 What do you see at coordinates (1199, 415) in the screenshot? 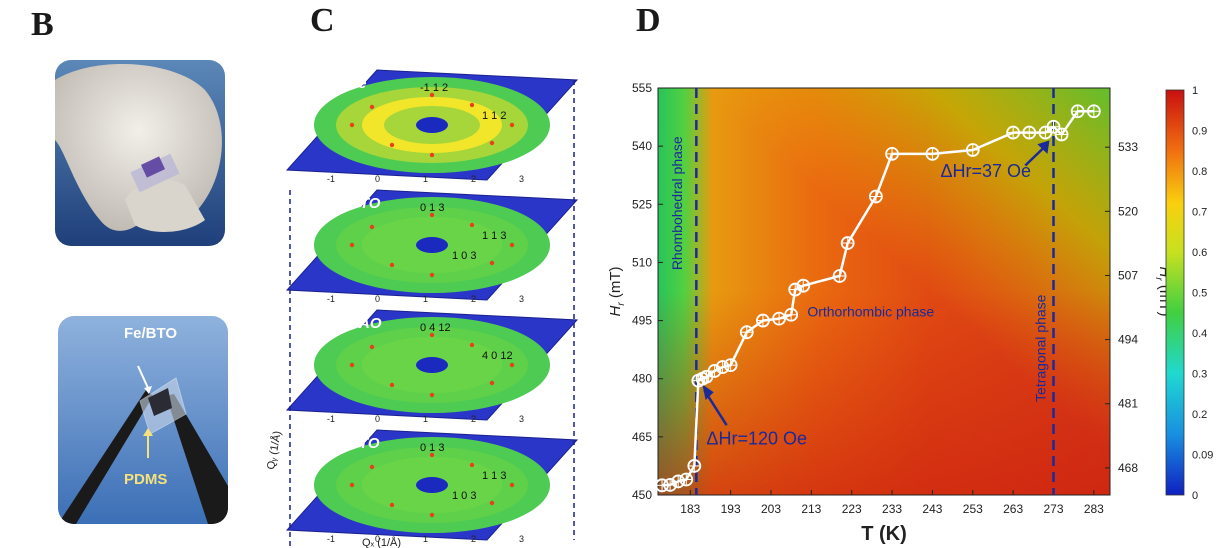
I see `colorbar-tick-label: 0.2` at bounding box center [1199, 415].